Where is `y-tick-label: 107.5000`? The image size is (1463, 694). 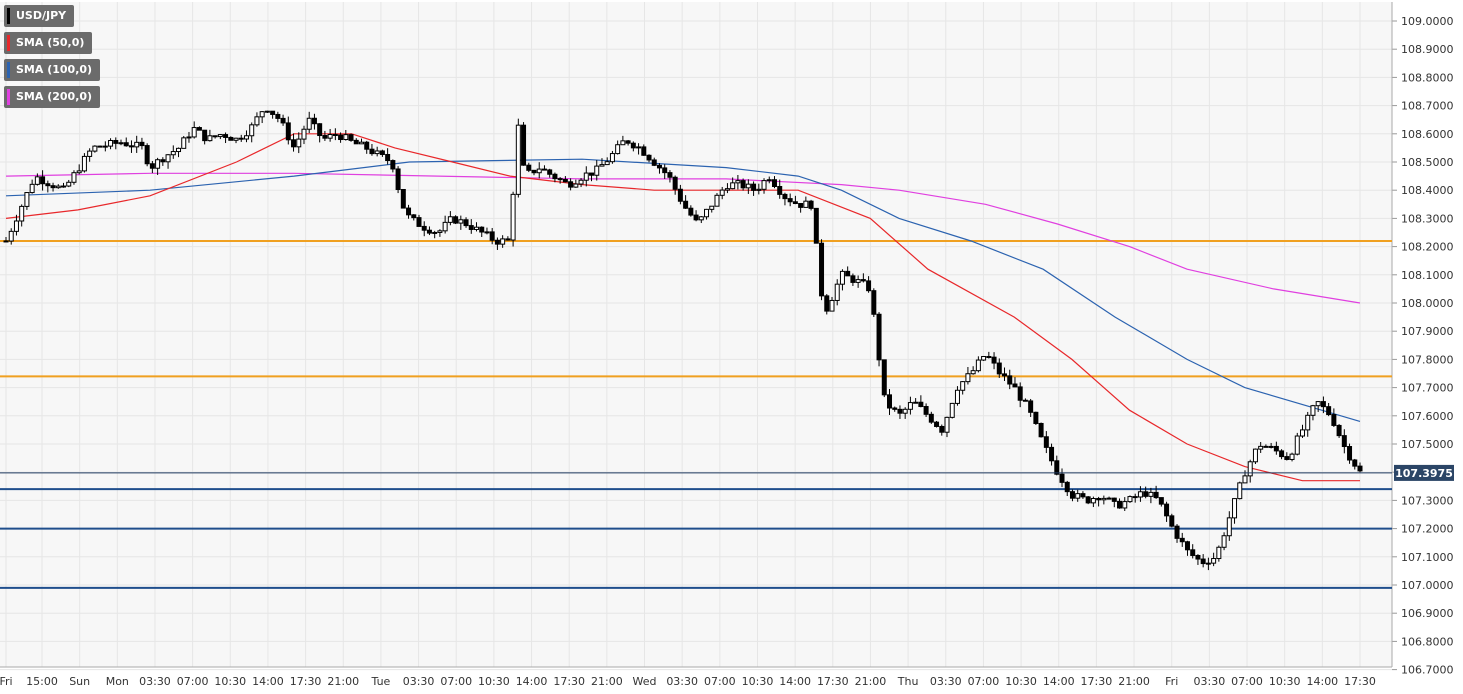
y-tick-label: 107.5000 is located at coordinates (1427, 444).